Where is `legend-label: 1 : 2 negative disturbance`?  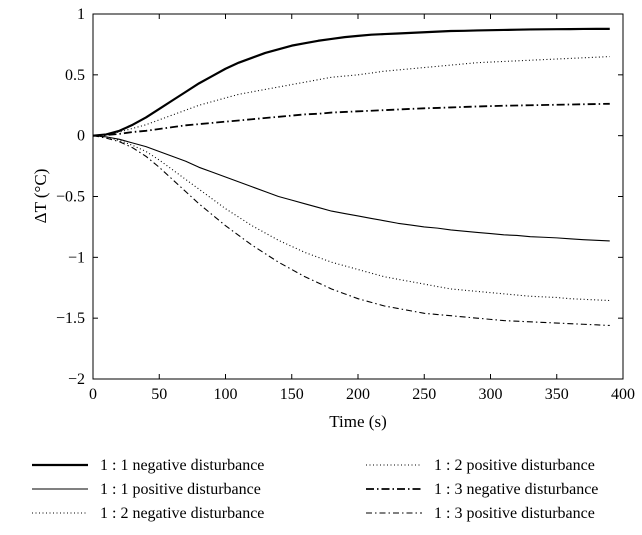
legend-label: 1 : 2 negative disturbance is located at coordinates (182, 513).